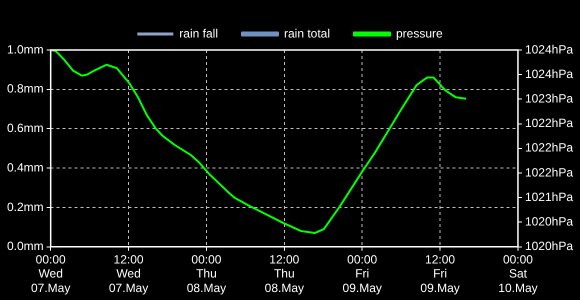 This screenshot has width=580, height=300. Describe the element at coordinates (198, 33) in the screenshot. I see `legend-label: rain fall` at that location.